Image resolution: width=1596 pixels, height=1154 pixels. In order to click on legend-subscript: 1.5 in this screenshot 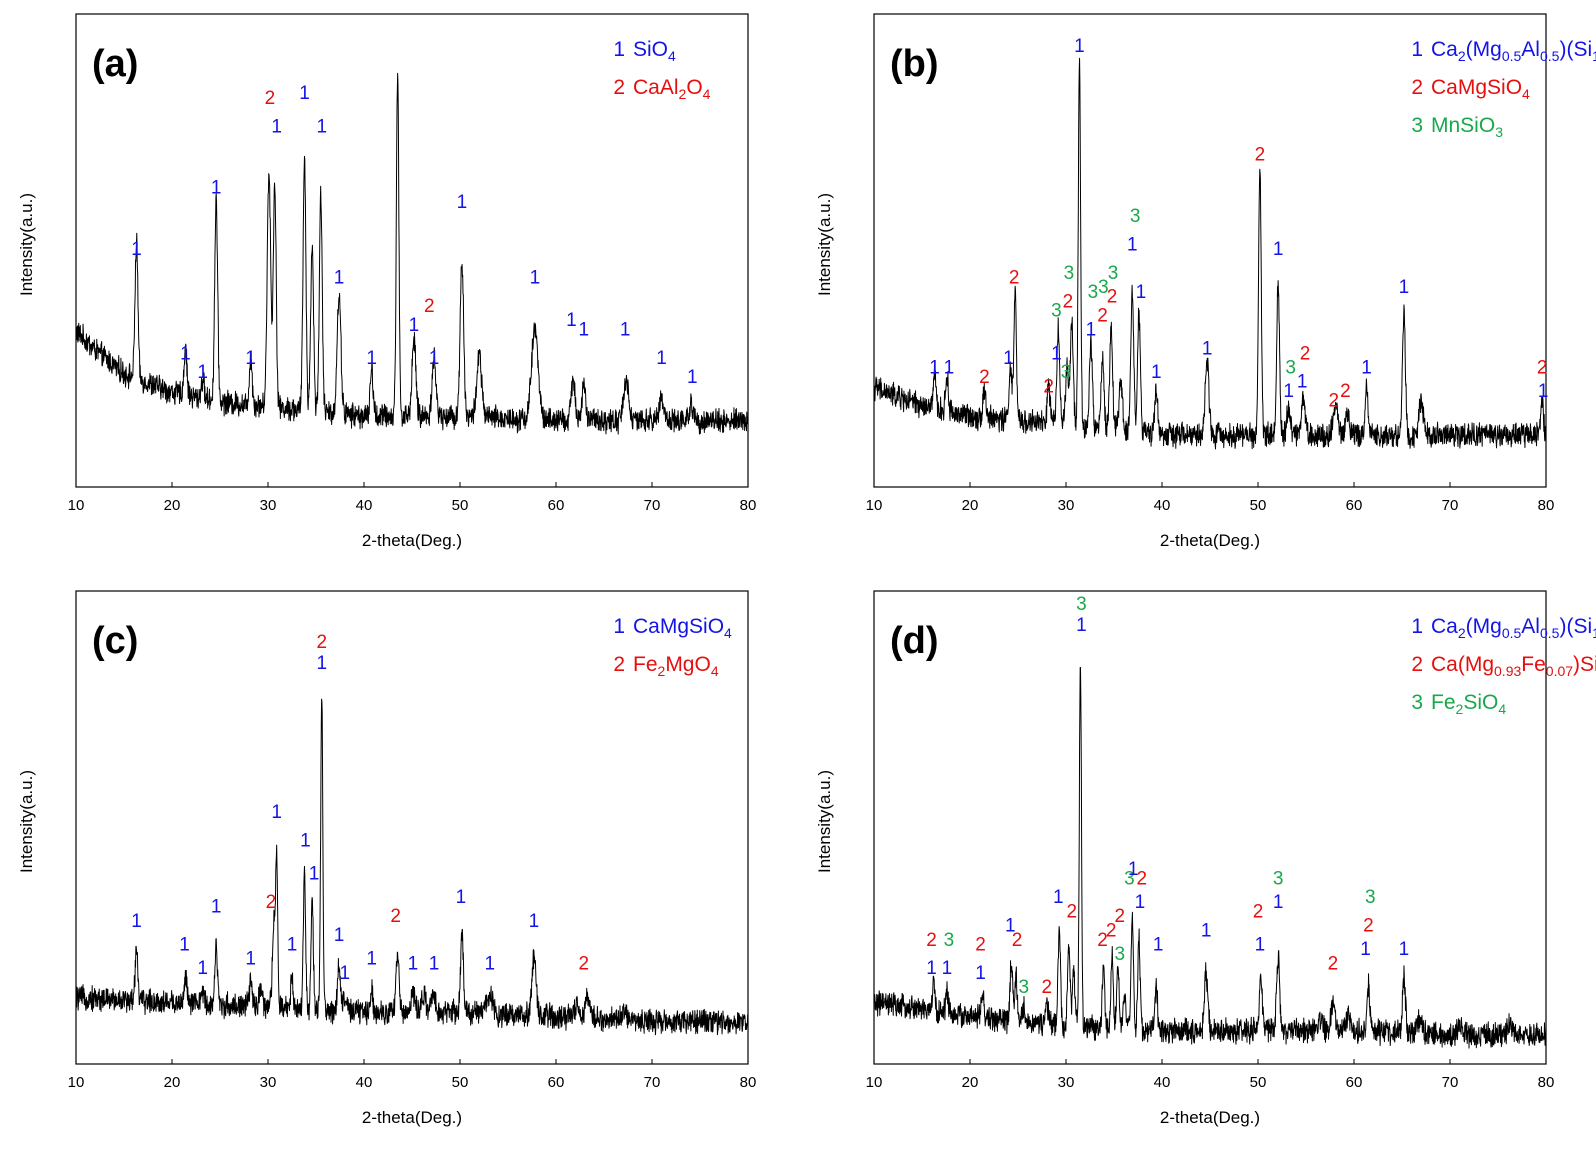, I will do `click(1594, 56)`.